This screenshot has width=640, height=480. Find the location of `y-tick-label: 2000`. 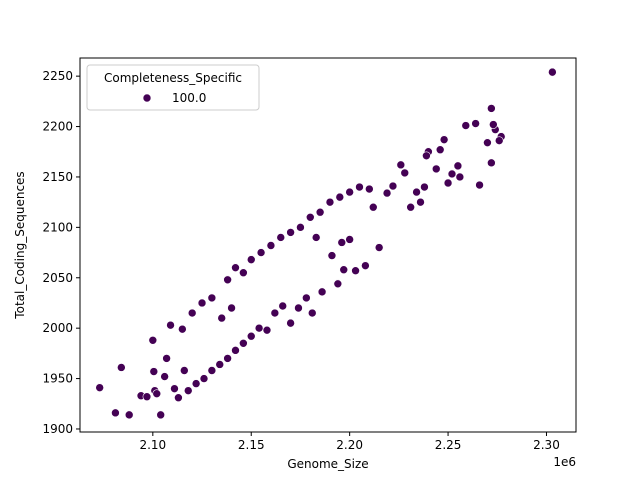

y-tick-label: 2000 is located at coordinates (57, 328).